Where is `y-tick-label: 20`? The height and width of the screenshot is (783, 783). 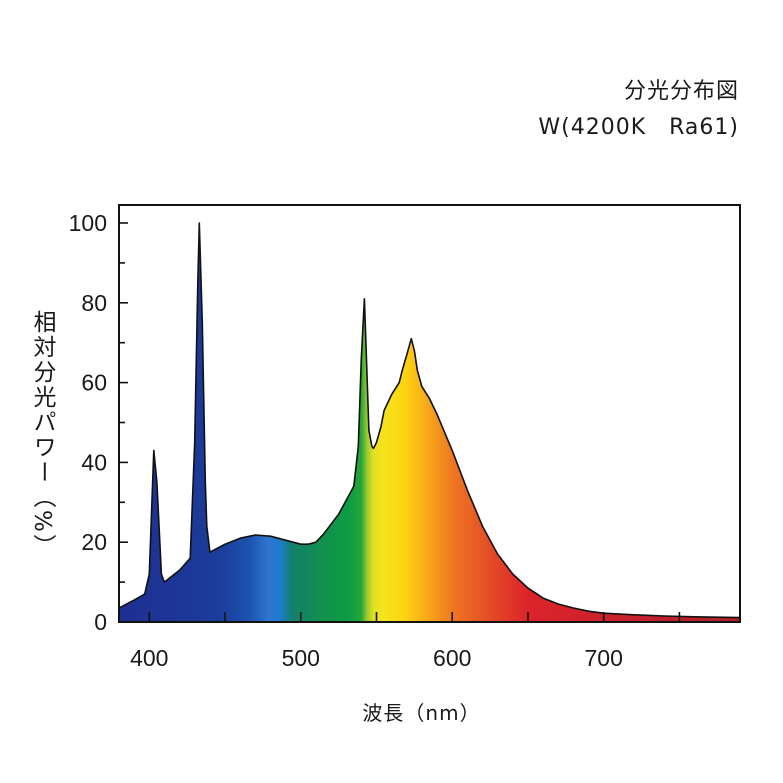
y-tick-label: 20 is located at coordinates (94, 542).